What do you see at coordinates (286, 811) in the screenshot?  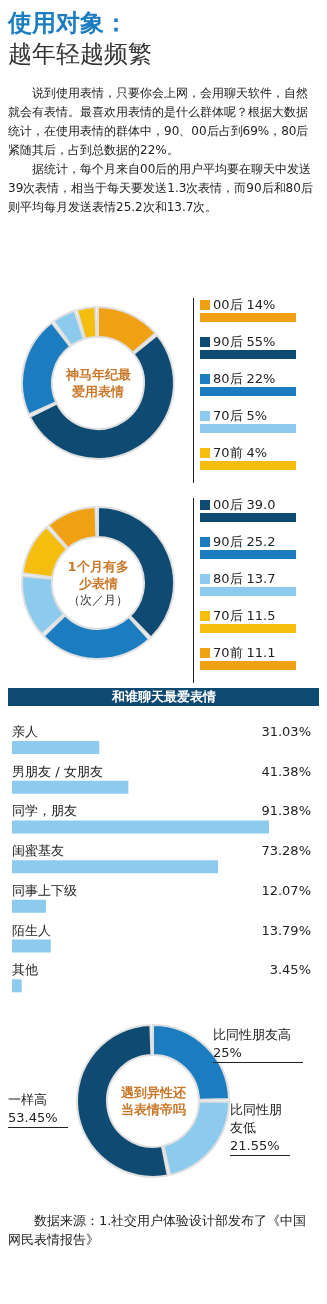 I see `data-label: 91.38%` at bounding box center [286, 811].